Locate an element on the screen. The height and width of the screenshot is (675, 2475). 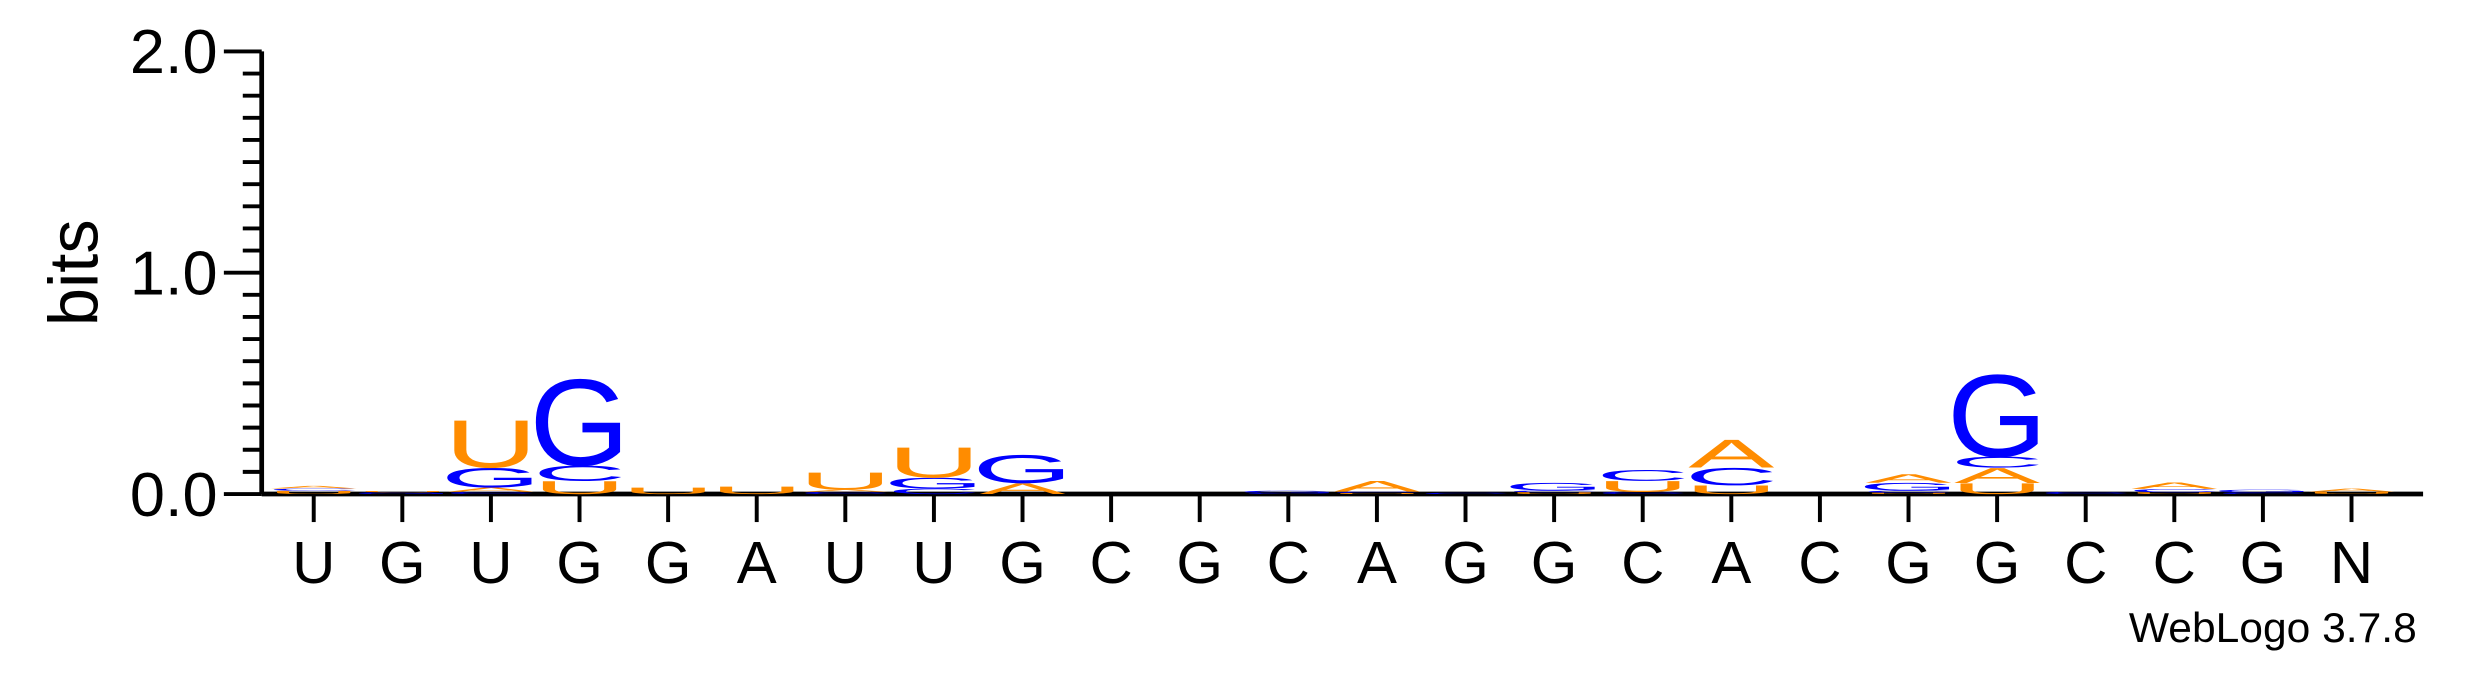
x-tick-label: N is located at coordinates (2351, 562).